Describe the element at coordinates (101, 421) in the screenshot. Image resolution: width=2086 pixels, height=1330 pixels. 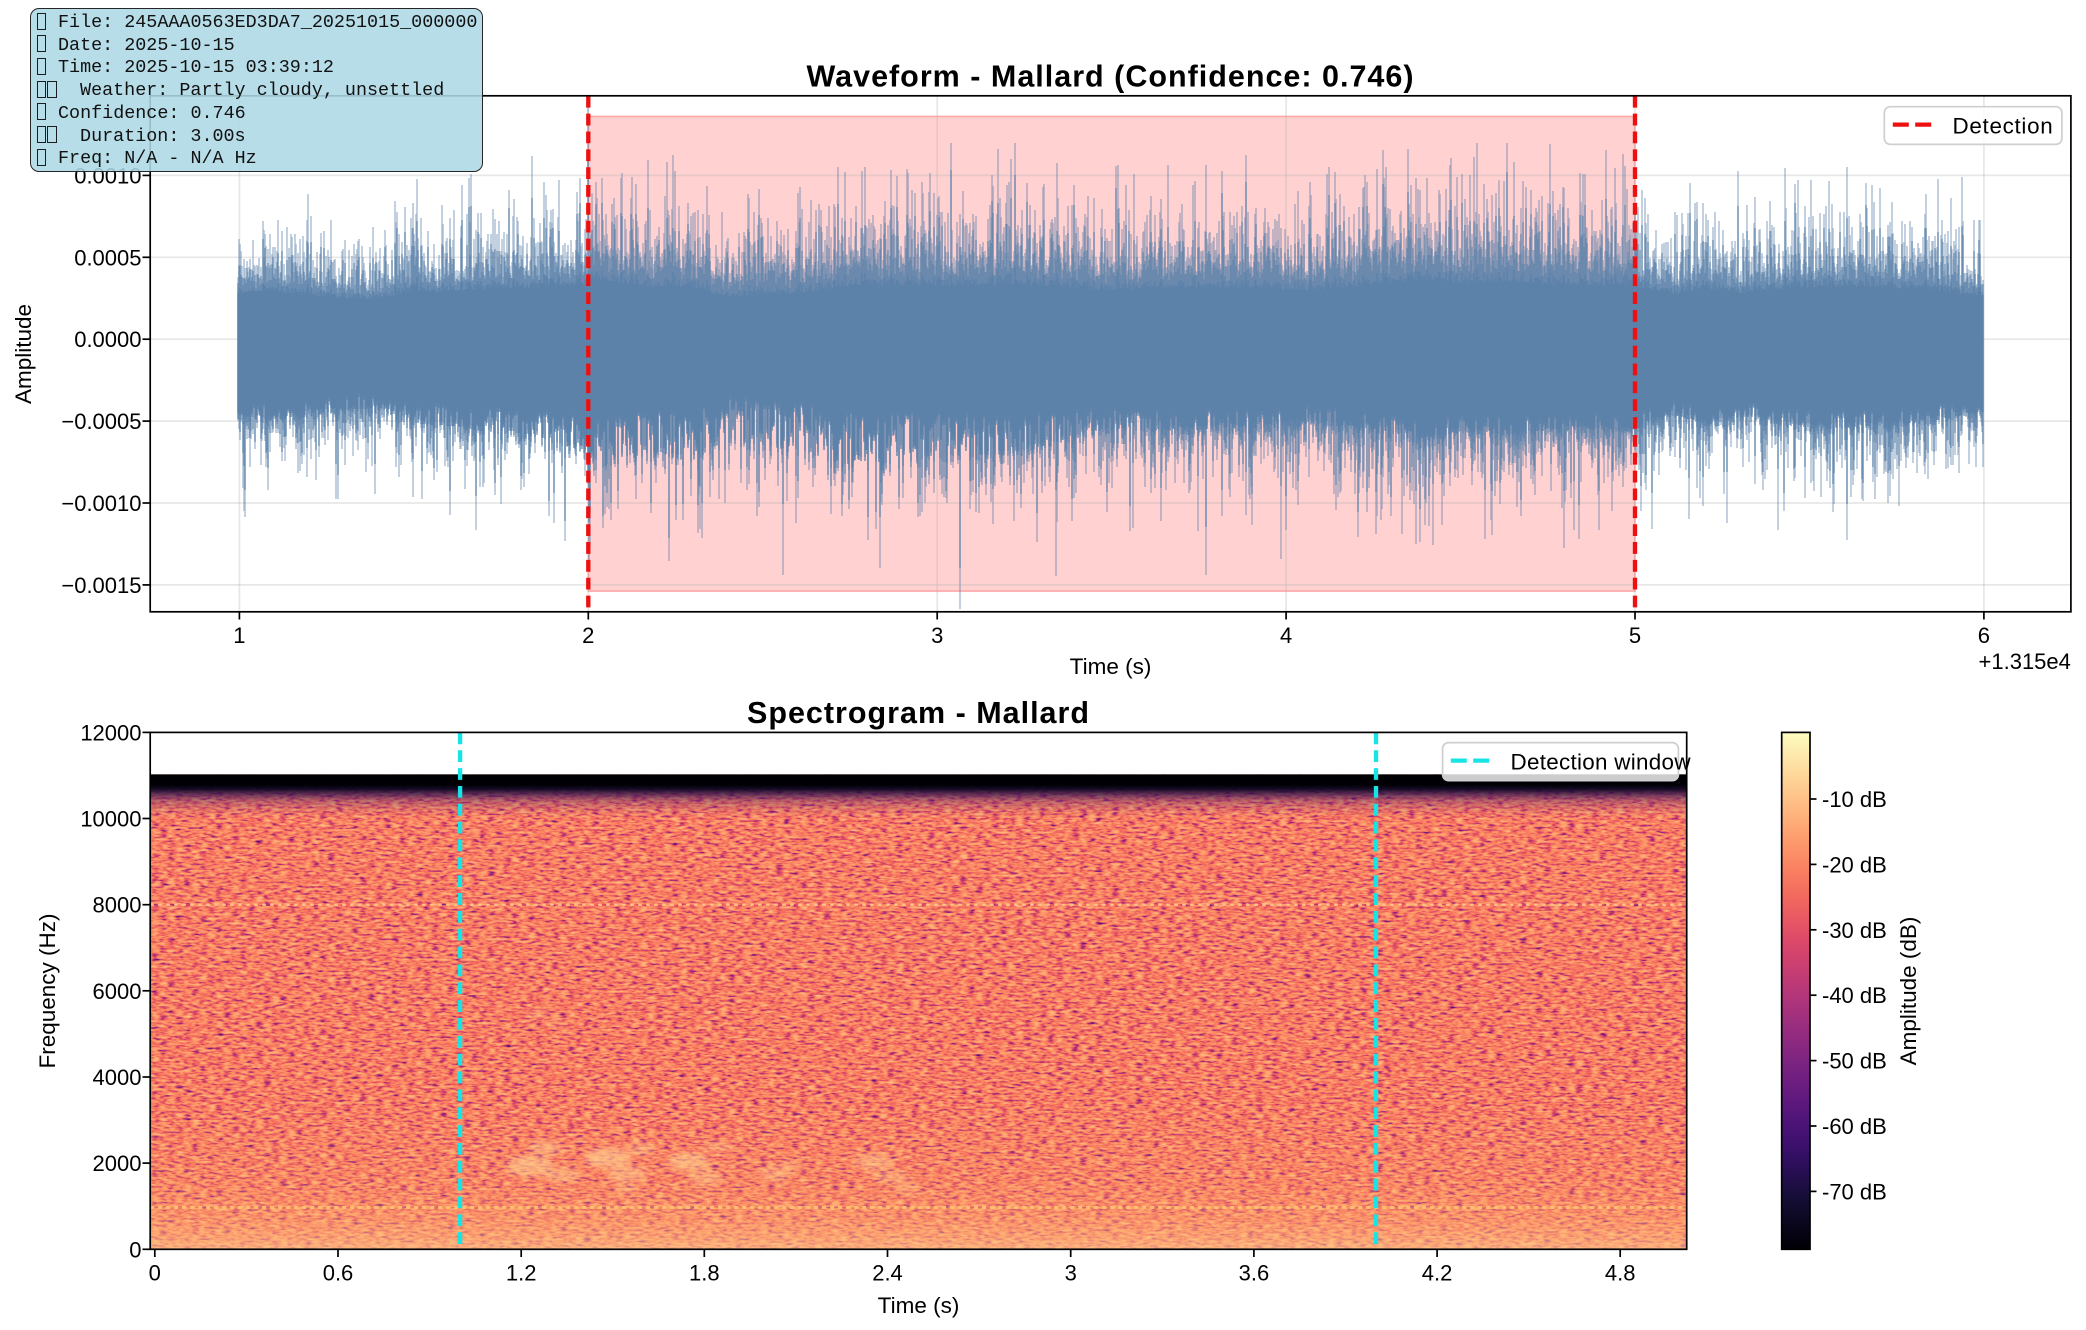
I see `svg-text: −0.0005` at that location.